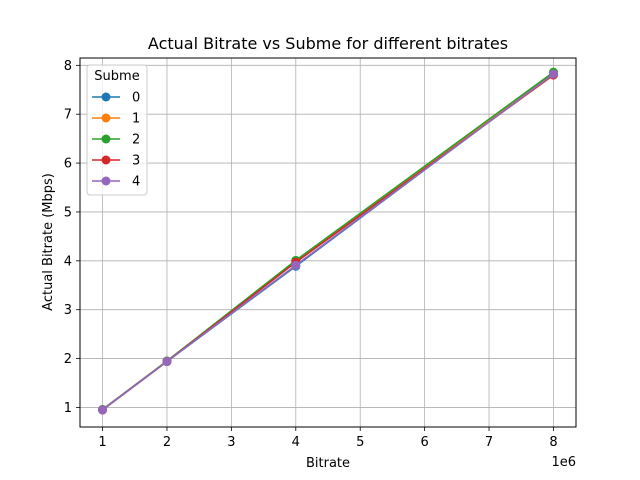 This screenshot has width=640, height=480. What do you see at coordinates (68, 310) in the screenshot?
I see `y-tick-label: 3` at bounding box center [68, 310].